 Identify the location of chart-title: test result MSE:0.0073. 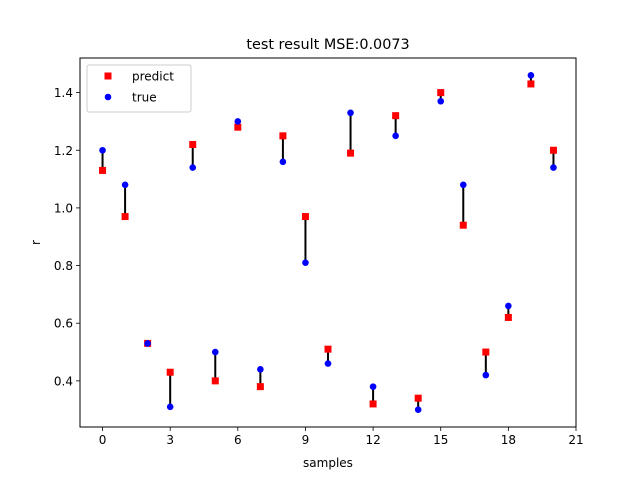
(327, 45).